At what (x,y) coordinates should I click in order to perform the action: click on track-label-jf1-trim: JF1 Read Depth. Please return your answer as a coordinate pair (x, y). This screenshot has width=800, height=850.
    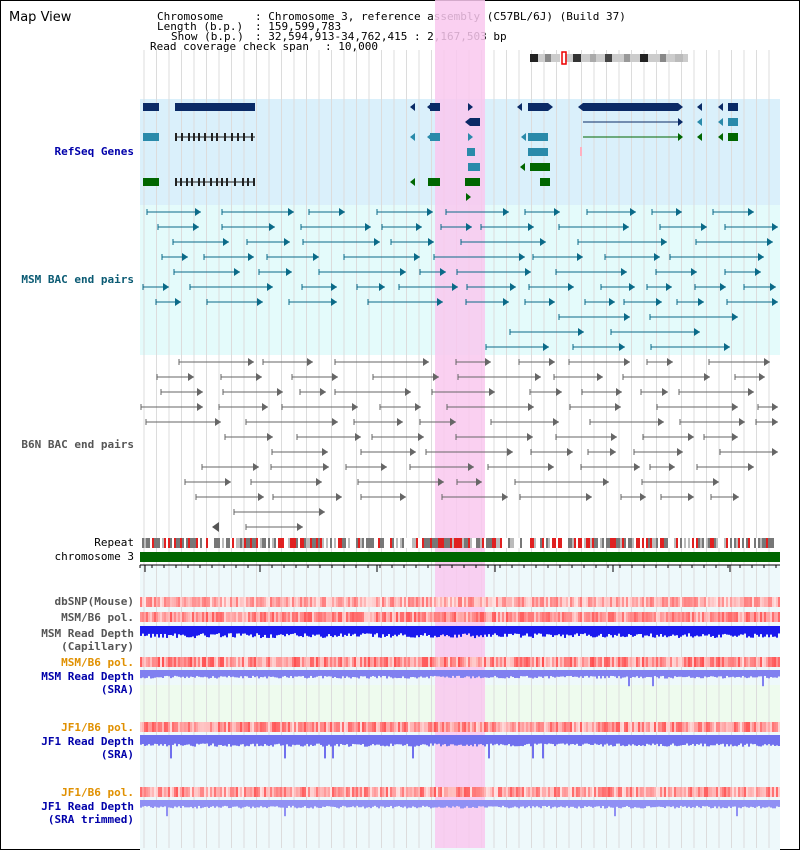
    Looking at the image, I should click on (87, 806).